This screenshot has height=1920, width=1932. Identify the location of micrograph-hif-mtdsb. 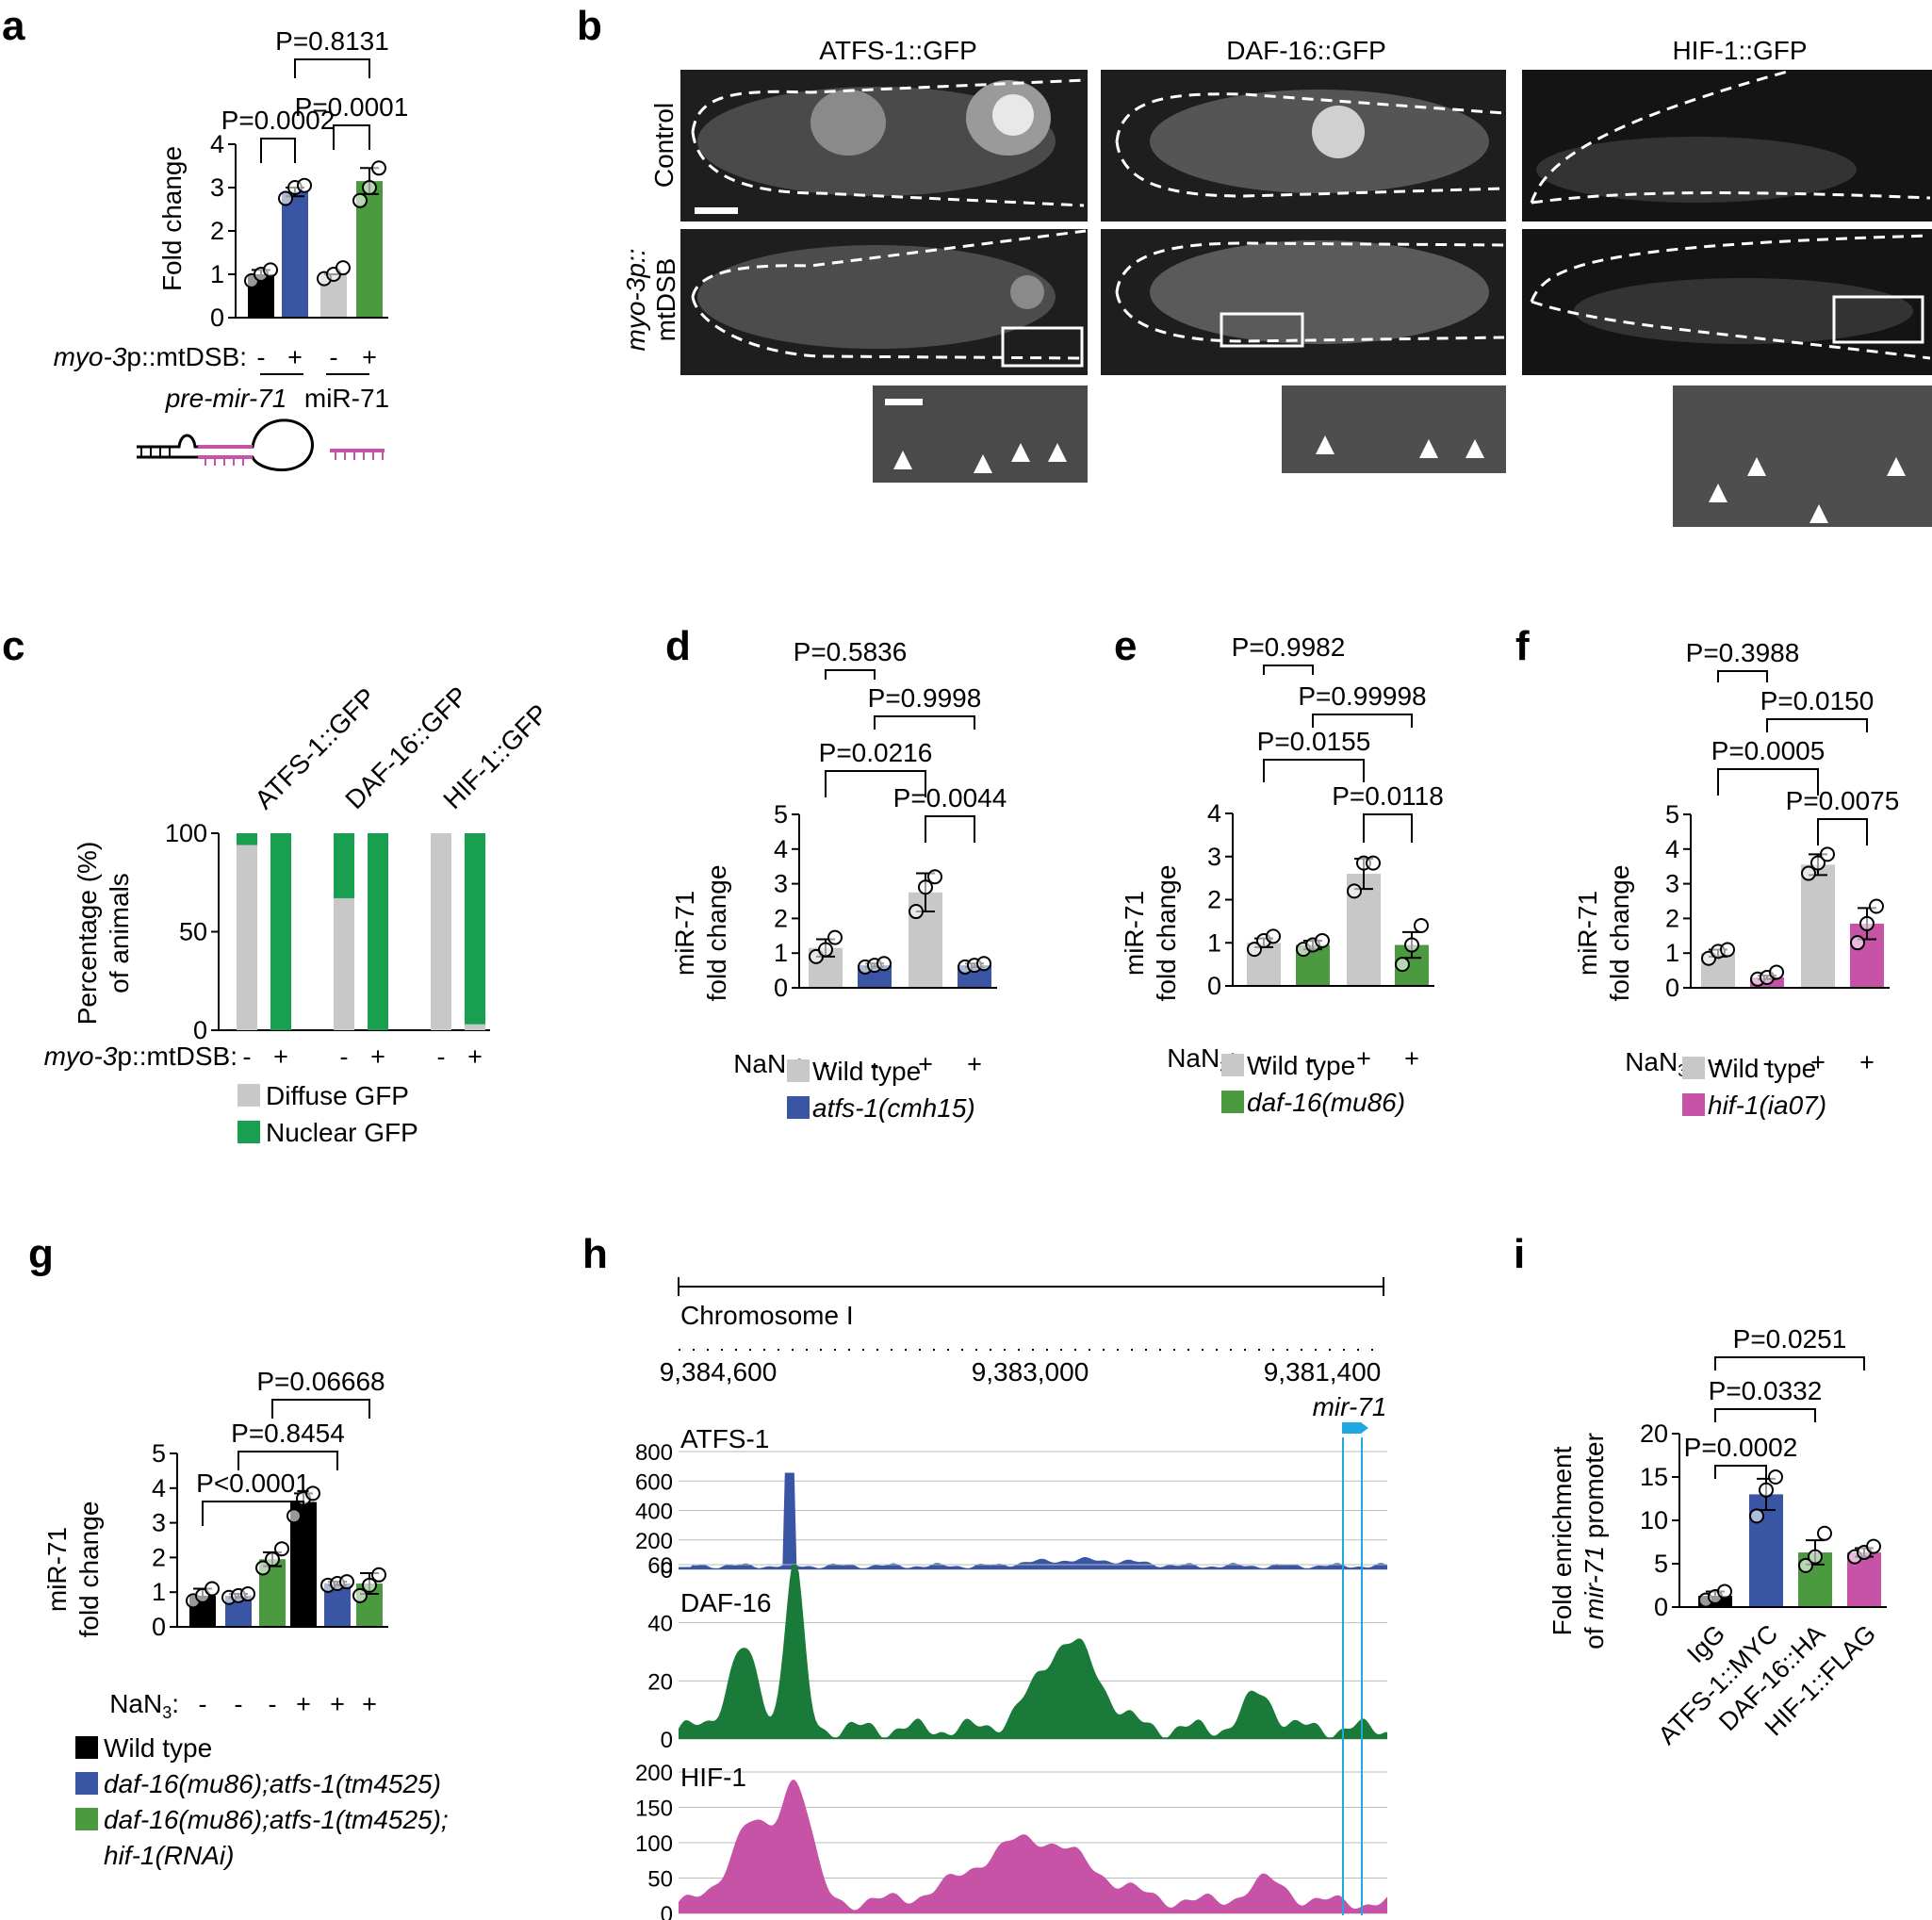
(1727, 302).